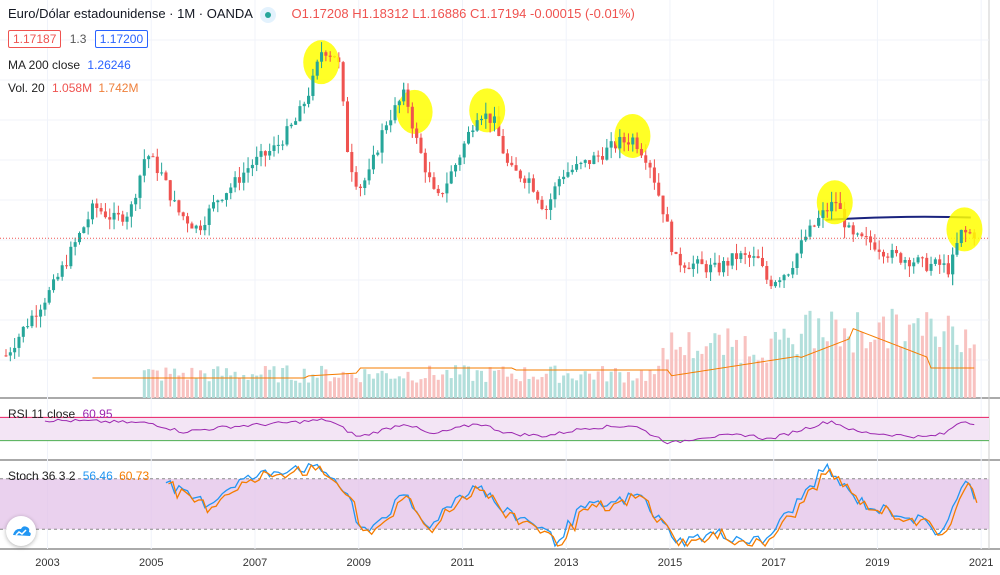 This screenshot has width=1000, height=575. What do you see at coordinates (35, 39) in the screenshot?
I see `sell-price-button: 1.17187` at bounding box center [35, 39].